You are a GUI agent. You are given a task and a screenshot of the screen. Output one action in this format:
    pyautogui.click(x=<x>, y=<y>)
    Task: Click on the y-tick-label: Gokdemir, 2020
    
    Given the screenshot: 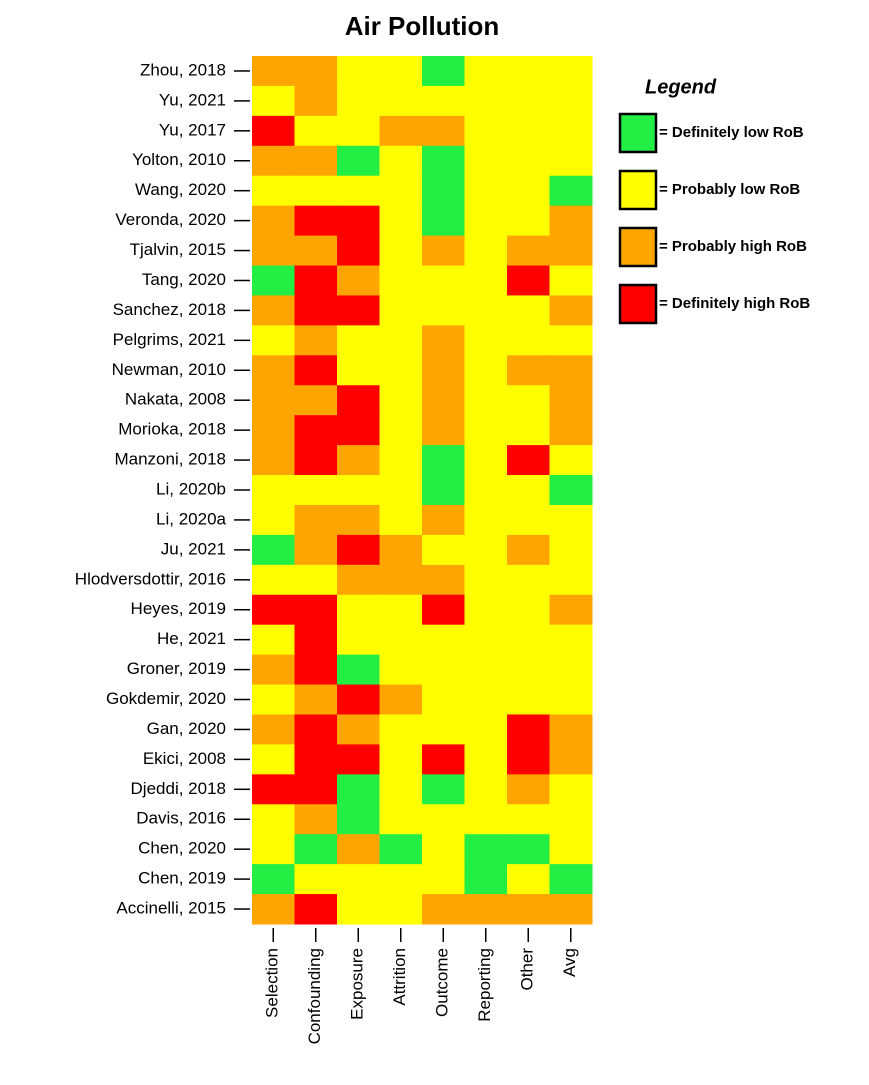 What is the action you would take?
    pyautogui.click(x=166, y=698)
    